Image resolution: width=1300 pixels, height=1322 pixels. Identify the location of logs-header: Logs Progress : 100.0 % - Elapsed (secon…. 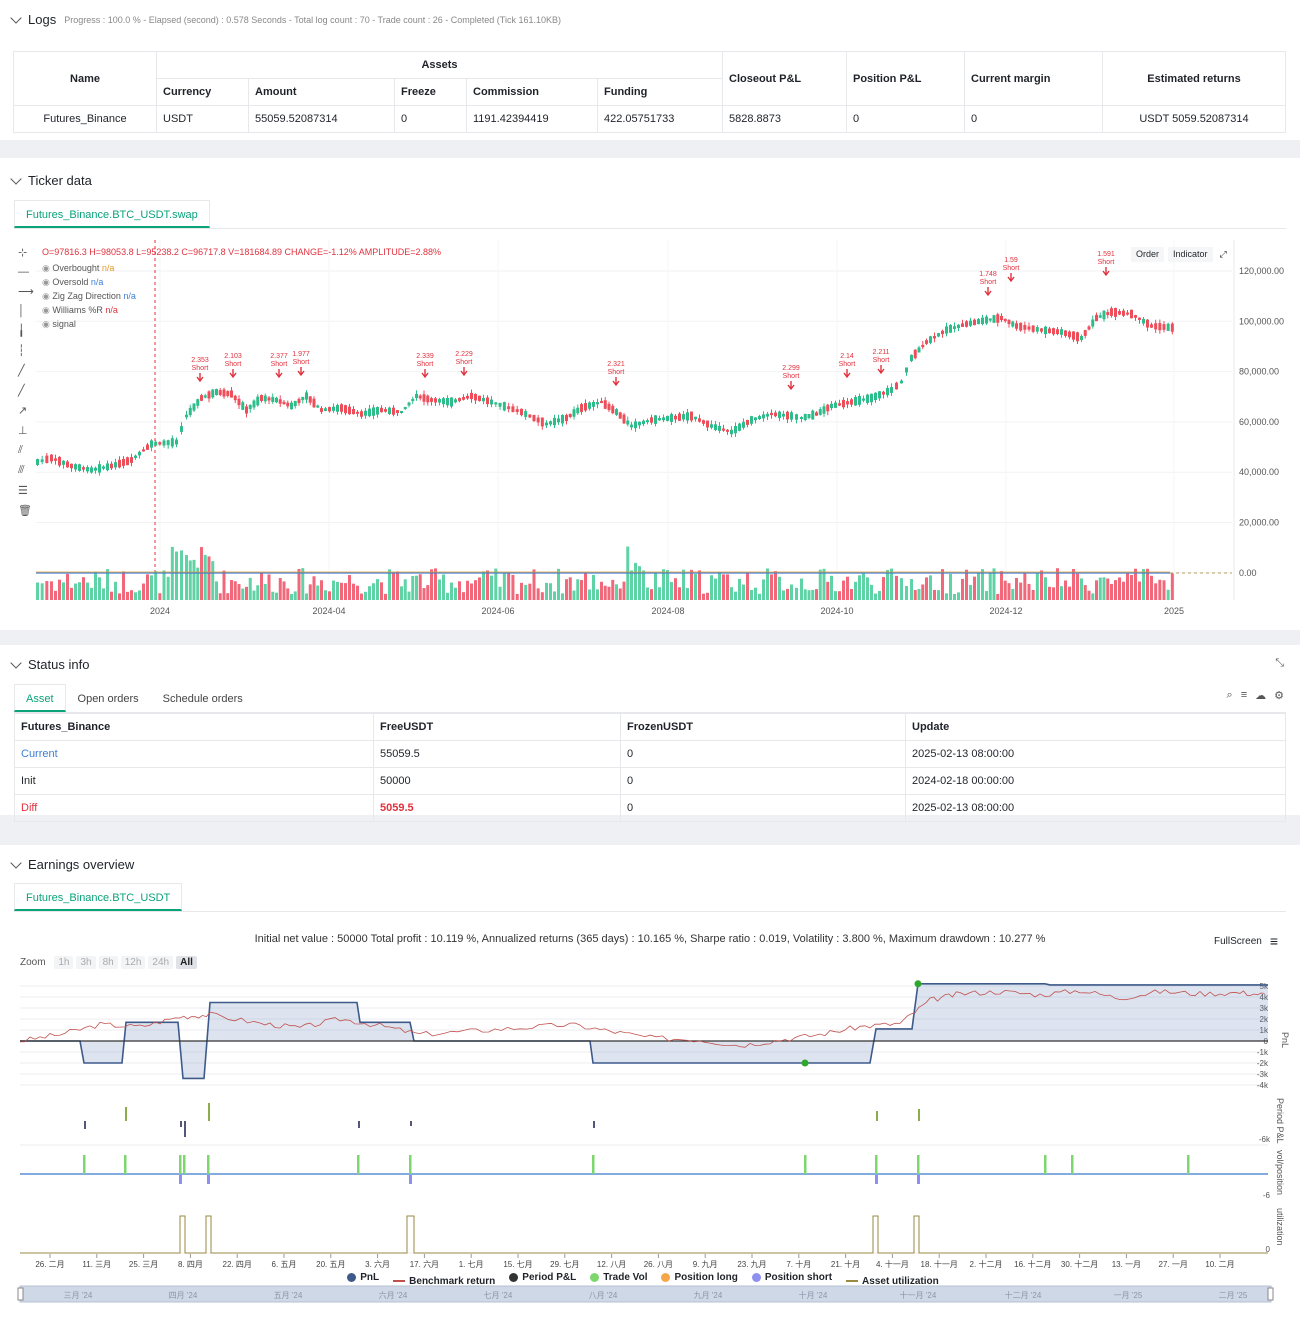
(285, 19).